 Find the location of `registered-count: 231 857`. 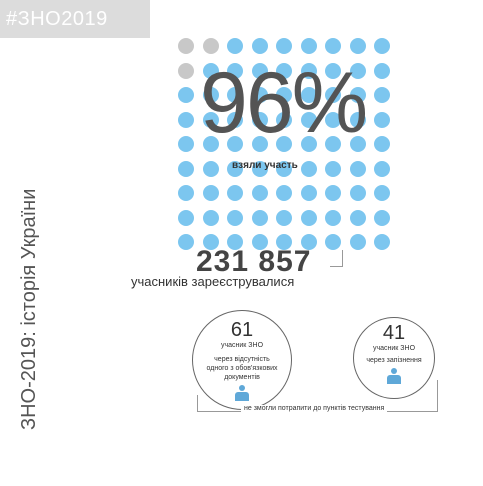

registered-count: 231 857 is located at coordinates (254, 261).